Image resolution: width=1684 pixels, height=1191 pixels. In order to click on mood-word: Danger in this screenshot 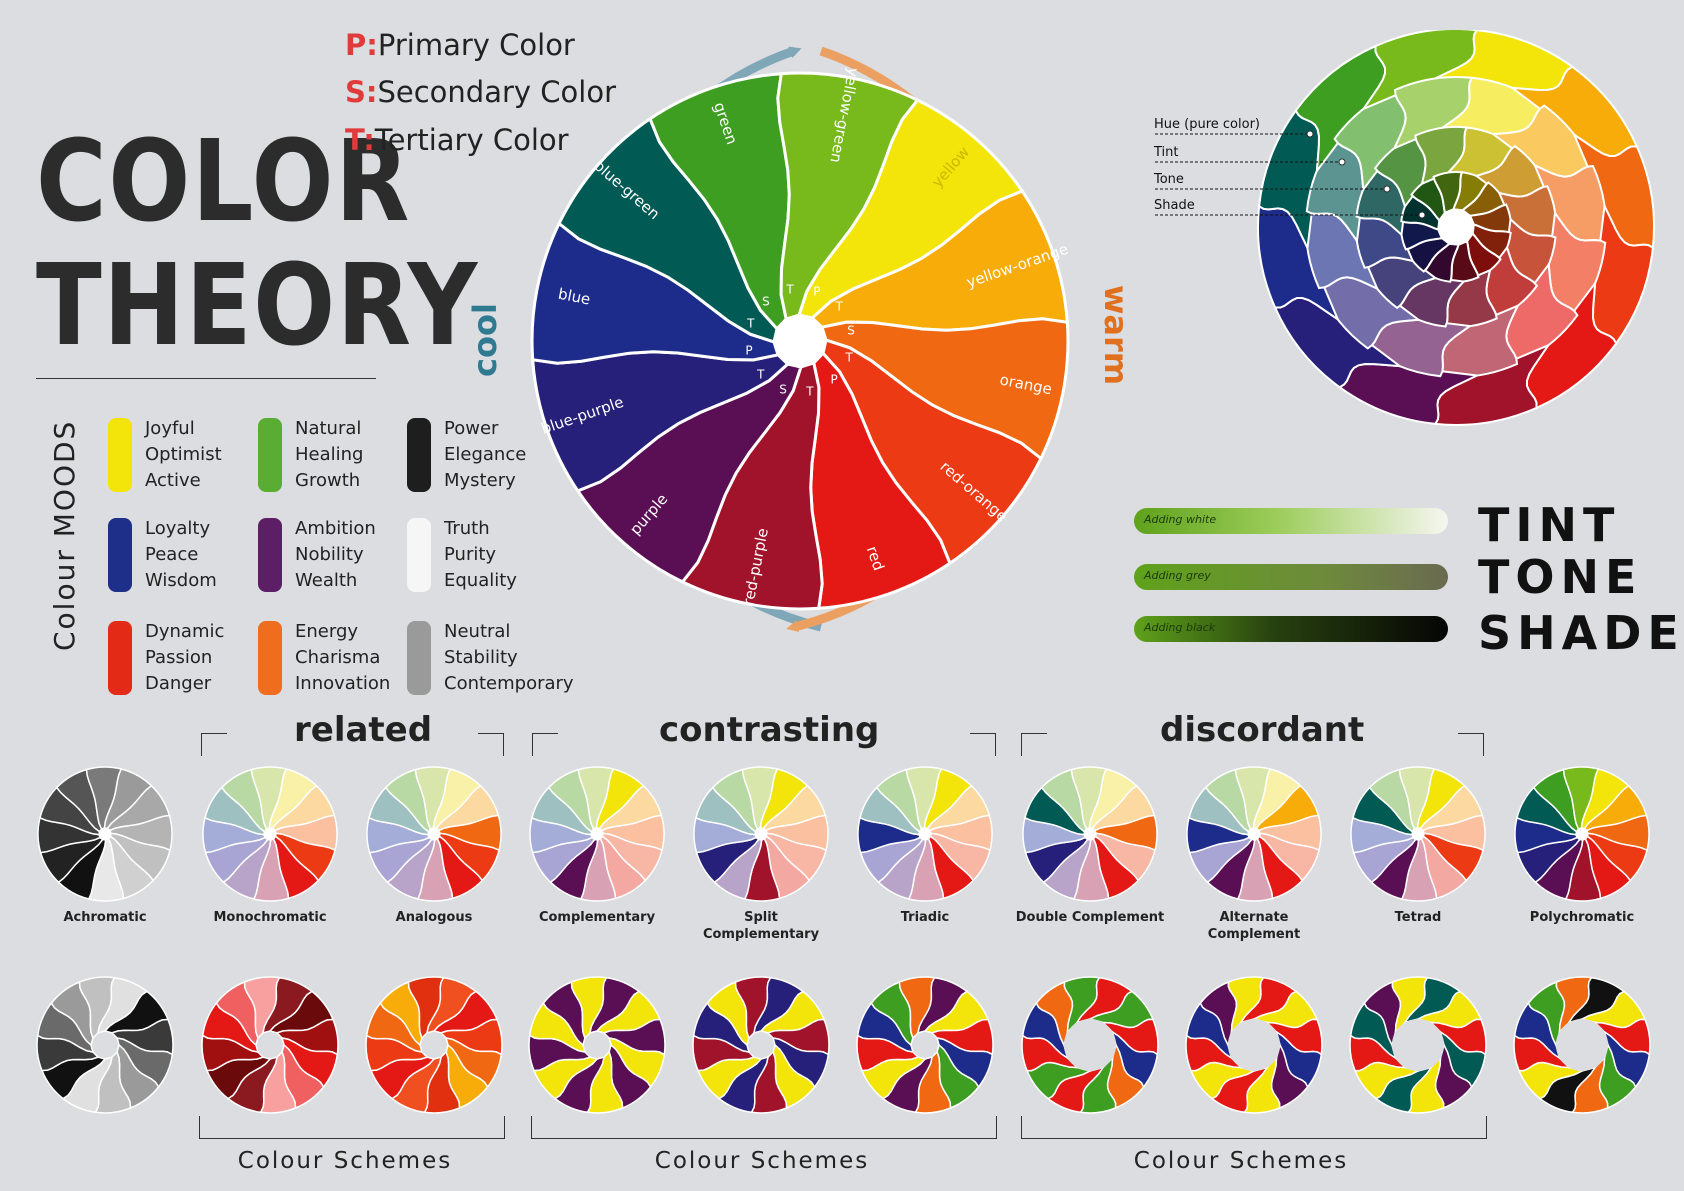, I will do `click(178, 683)`.